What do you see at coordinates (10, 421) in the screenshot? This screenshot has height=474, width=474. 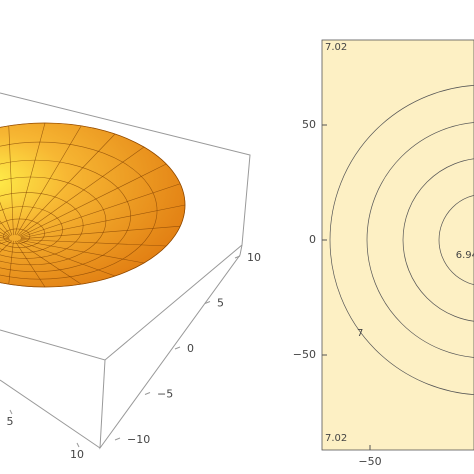 I see `x-tick-label: 5` at bounding box center [10, 421].